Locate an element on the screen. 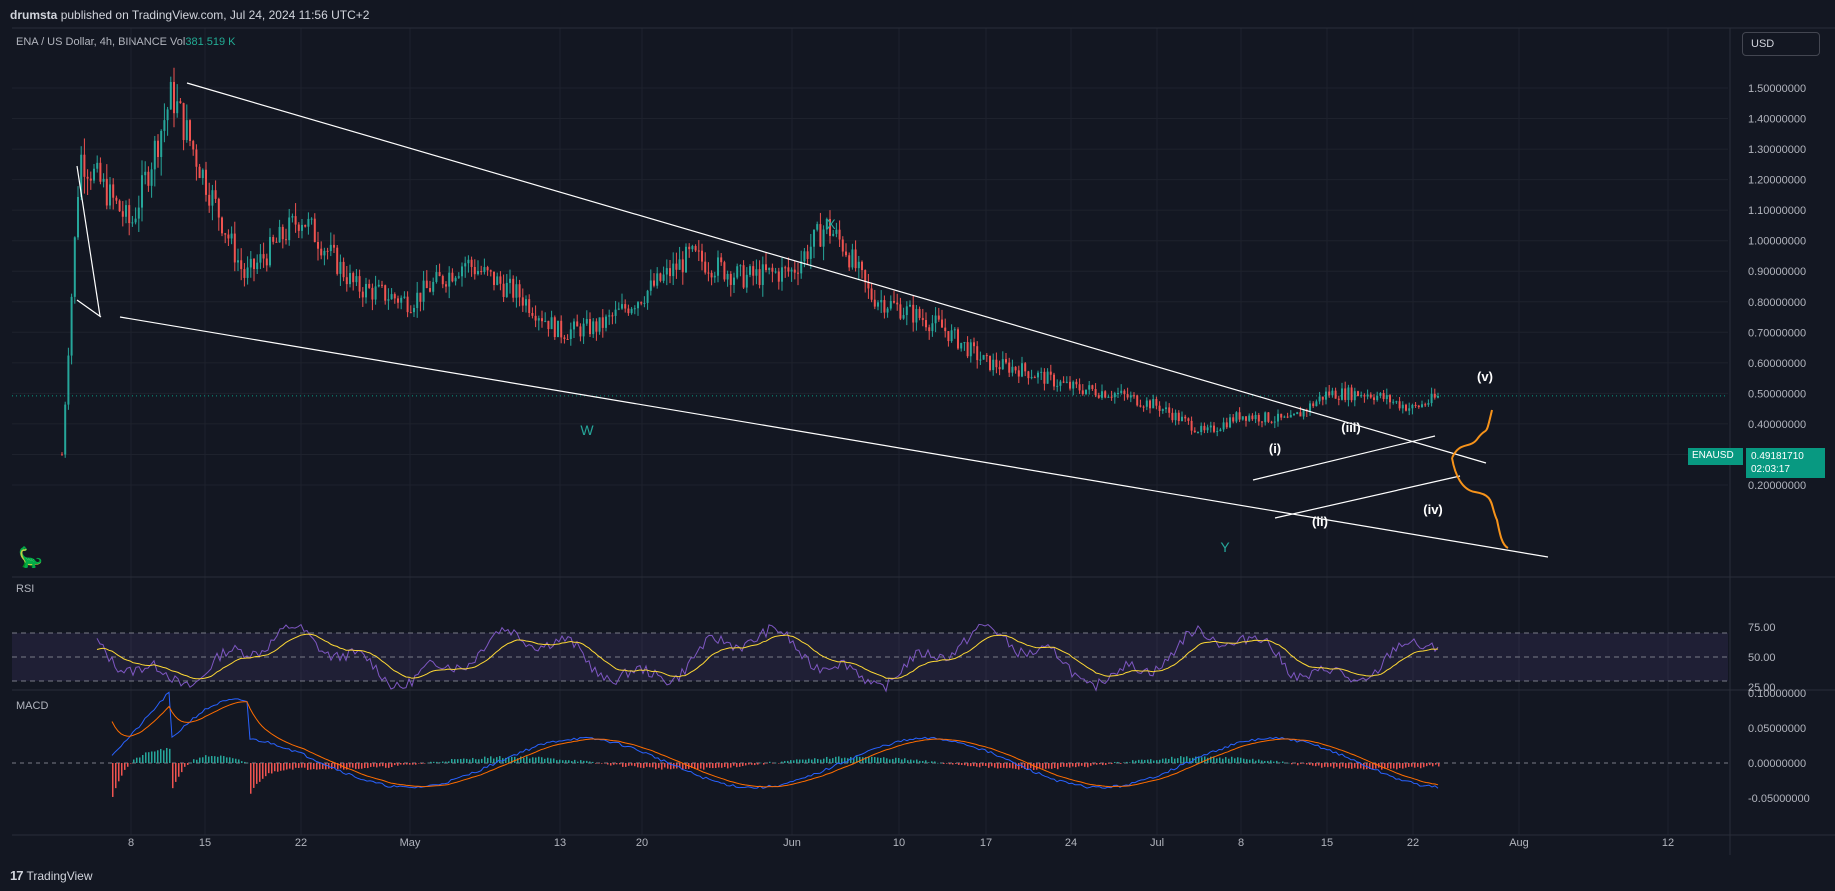  price-tick-label: 0.70000000 is located at coordinates (1777, 333).